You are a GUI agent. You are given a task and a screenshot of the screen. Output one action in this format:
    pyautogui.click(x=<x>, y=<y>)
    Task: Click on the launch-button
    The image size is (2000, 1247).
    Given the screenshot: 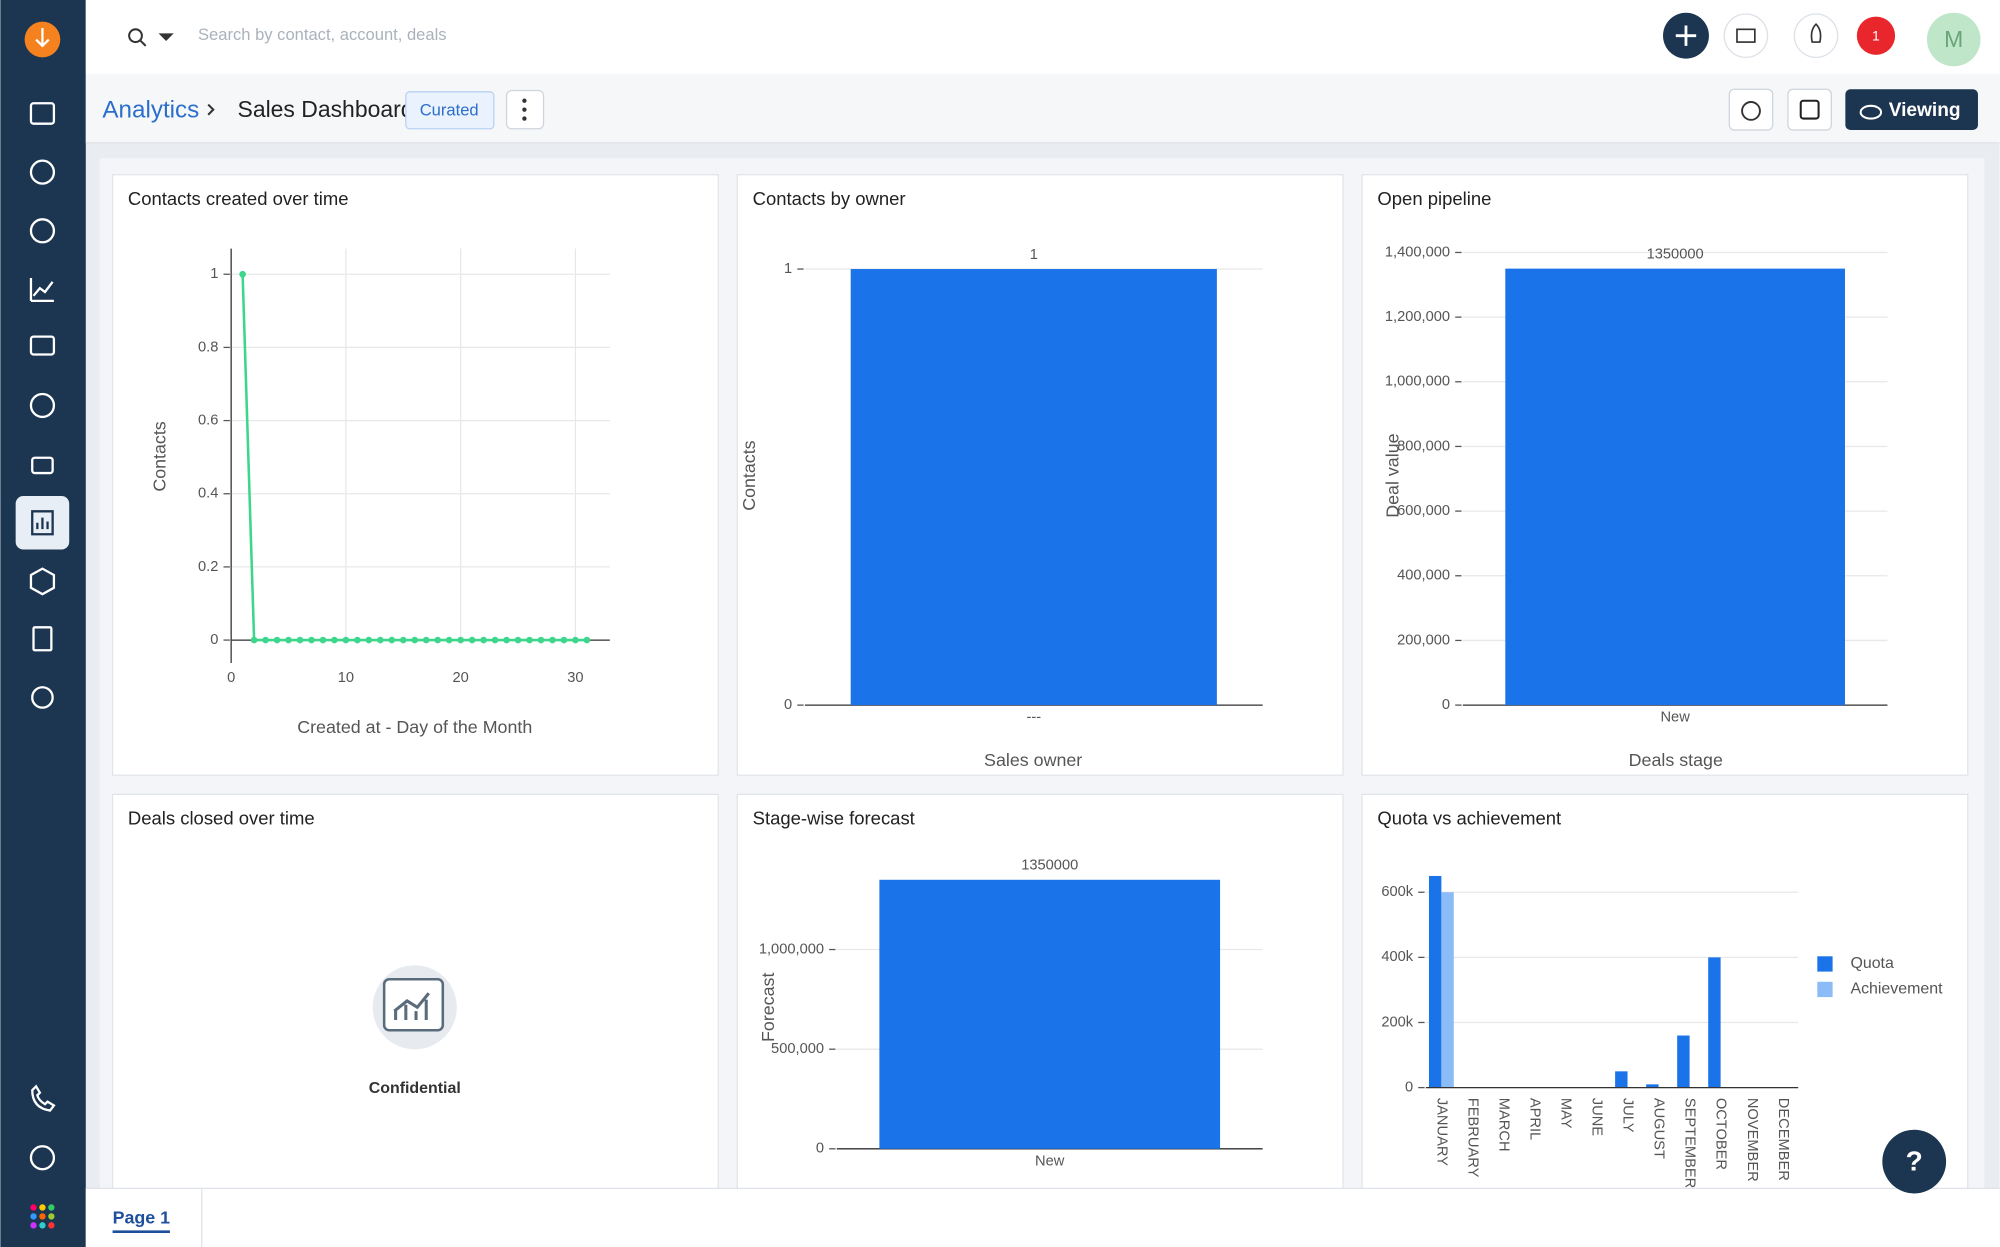 What is the action you would take?
    pyautogui.click(x=1816, y=36)
    